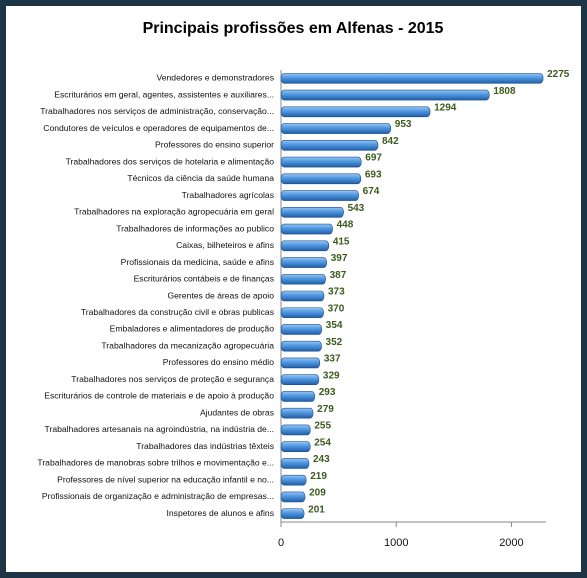 The image size is (587, 578). I want to click on value-label: 2275, so click(558, 74).